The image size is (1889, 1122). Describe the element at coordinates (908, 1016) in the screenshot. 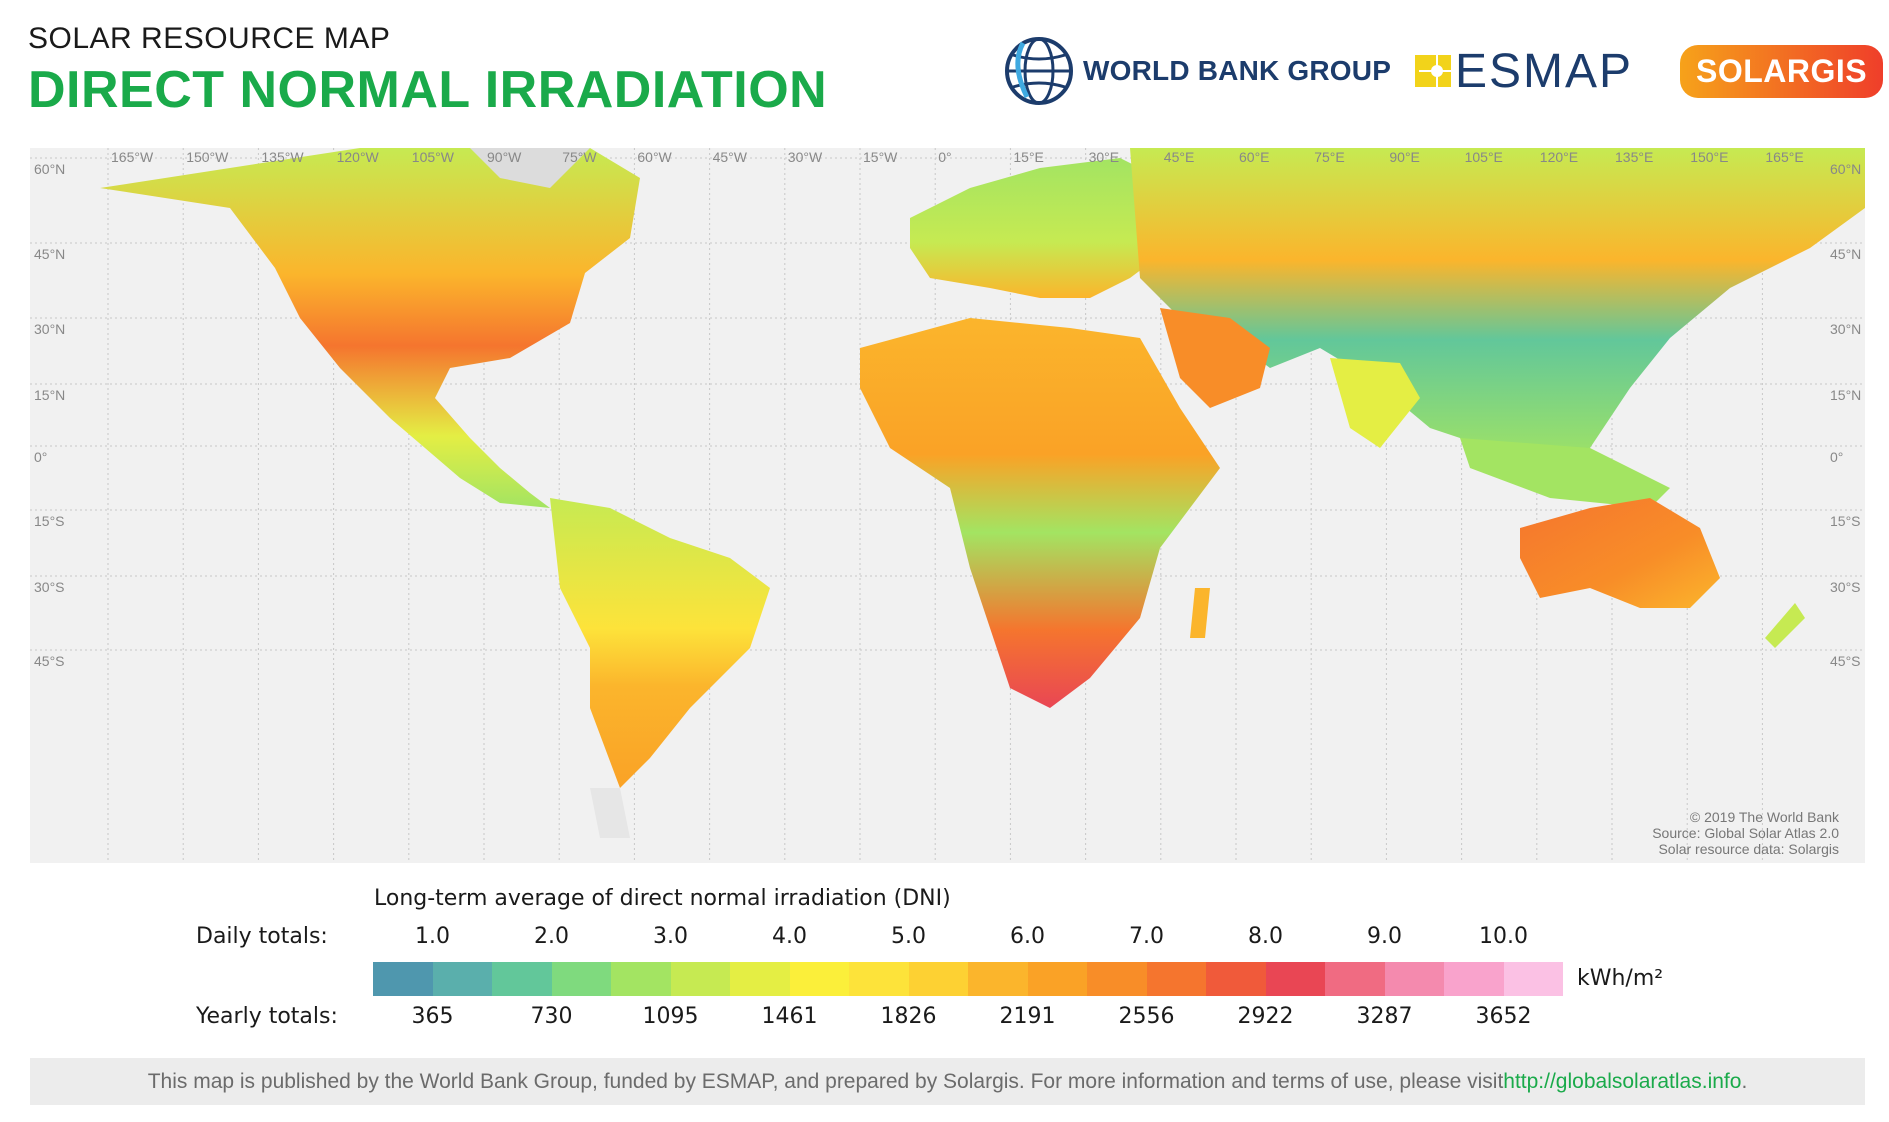

I see `yearly-tick-label: 1826` at that location.